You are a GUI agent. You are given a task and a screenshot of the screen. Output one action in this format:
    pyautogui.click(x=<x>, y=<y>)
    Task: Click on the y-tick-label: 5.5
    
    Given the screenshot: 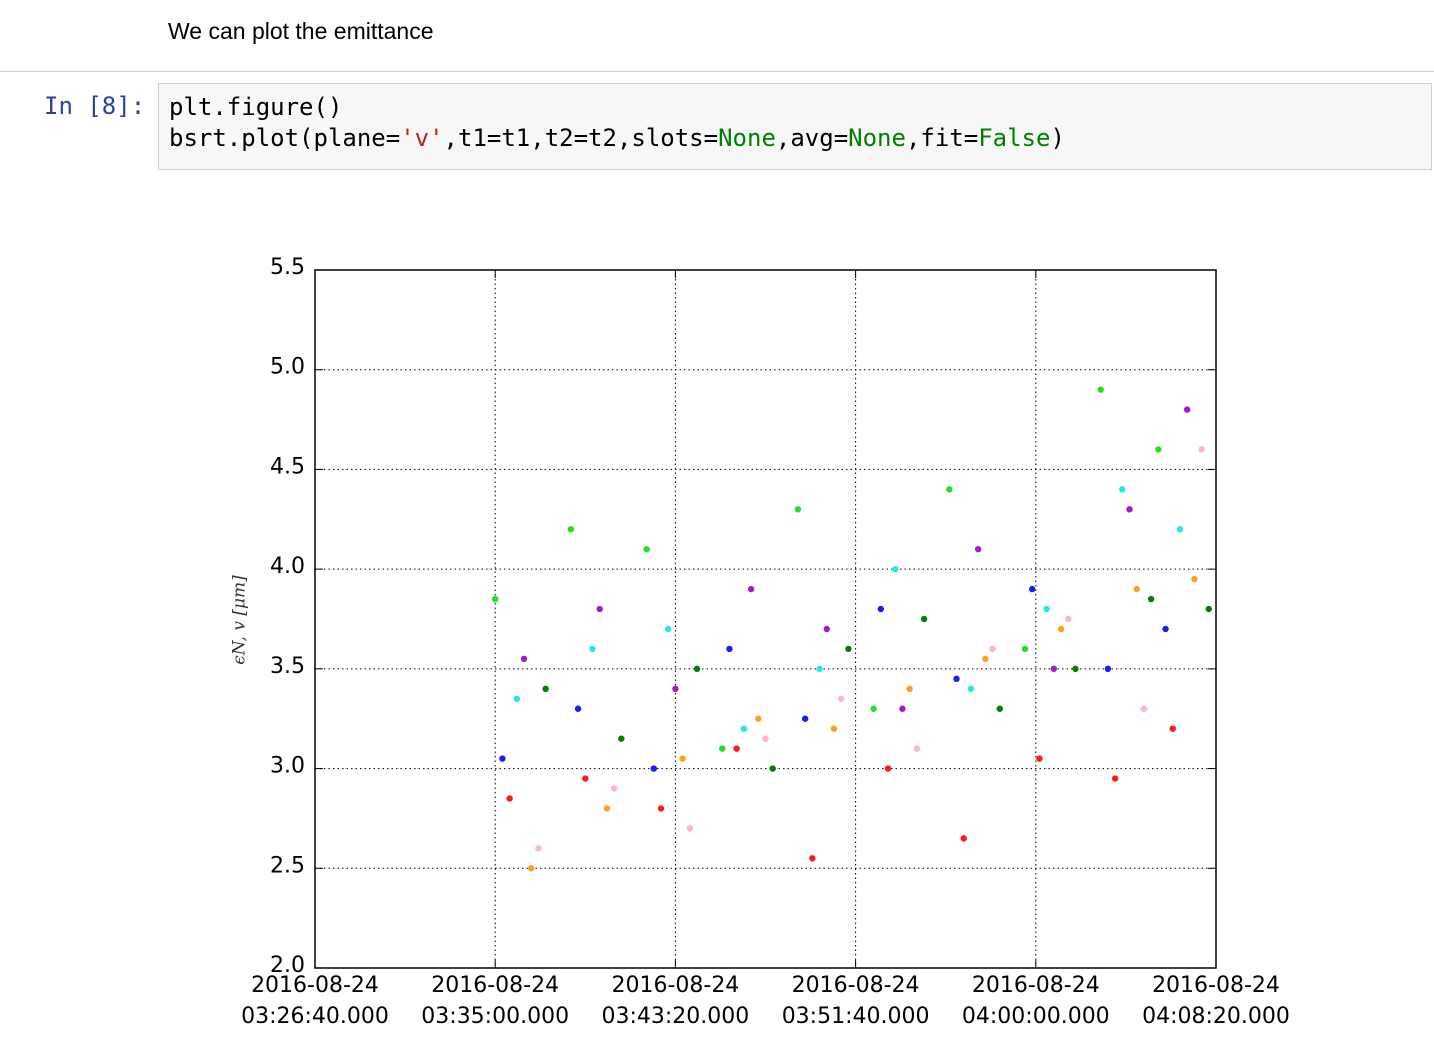 What is the action you would take?
    pyautogui.click(x=287, y=267)
    